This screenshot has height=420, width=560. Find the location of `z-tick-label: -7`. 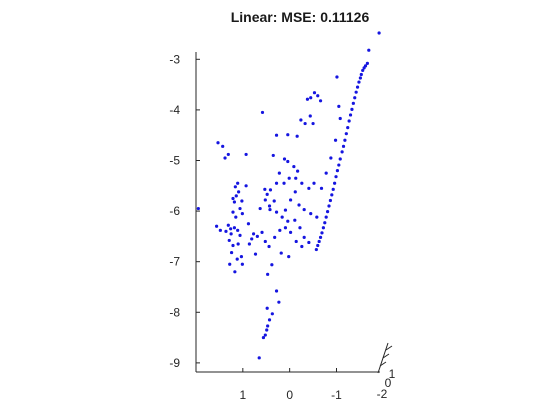

z-tick-label: -7 is located at coordinates (174, 262).